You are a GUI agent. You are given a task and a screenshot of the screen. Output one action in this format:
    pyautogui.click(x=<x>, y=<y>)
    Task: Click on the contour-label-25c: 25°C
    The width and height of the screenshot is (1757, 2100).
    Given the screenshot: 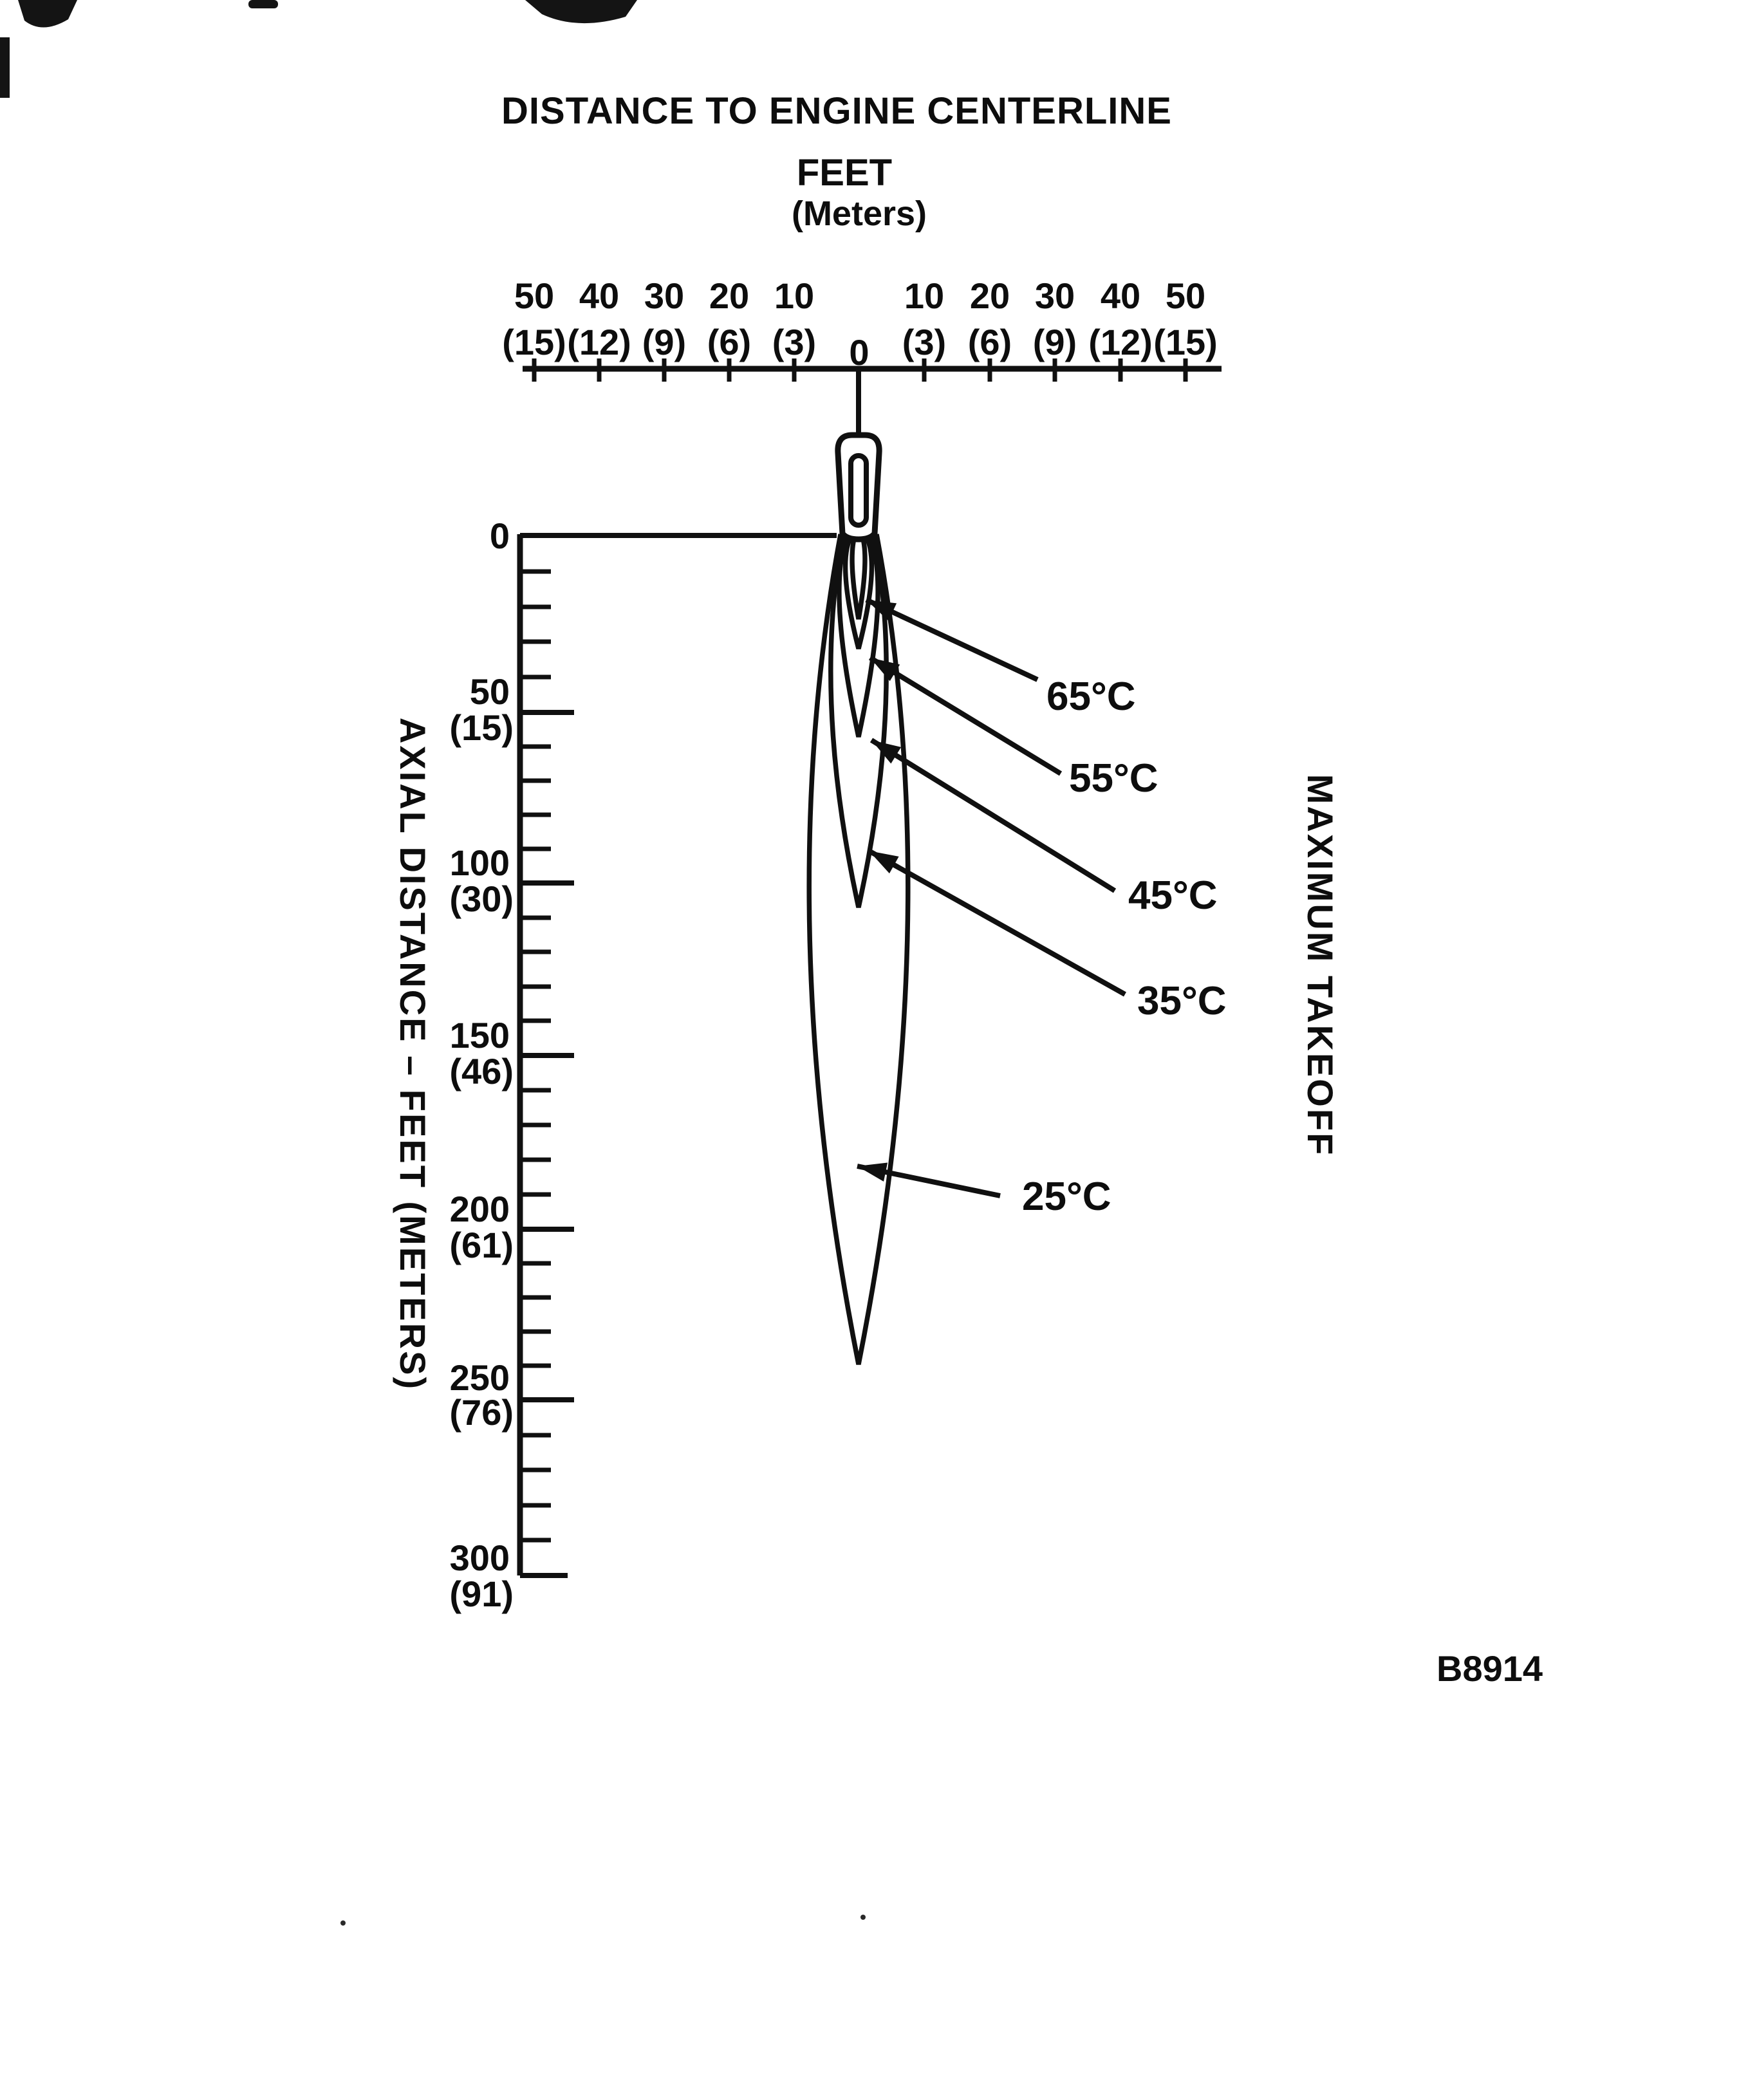 What is the action you would take?
    pyautogui.click(x=1066, y=1197)
    